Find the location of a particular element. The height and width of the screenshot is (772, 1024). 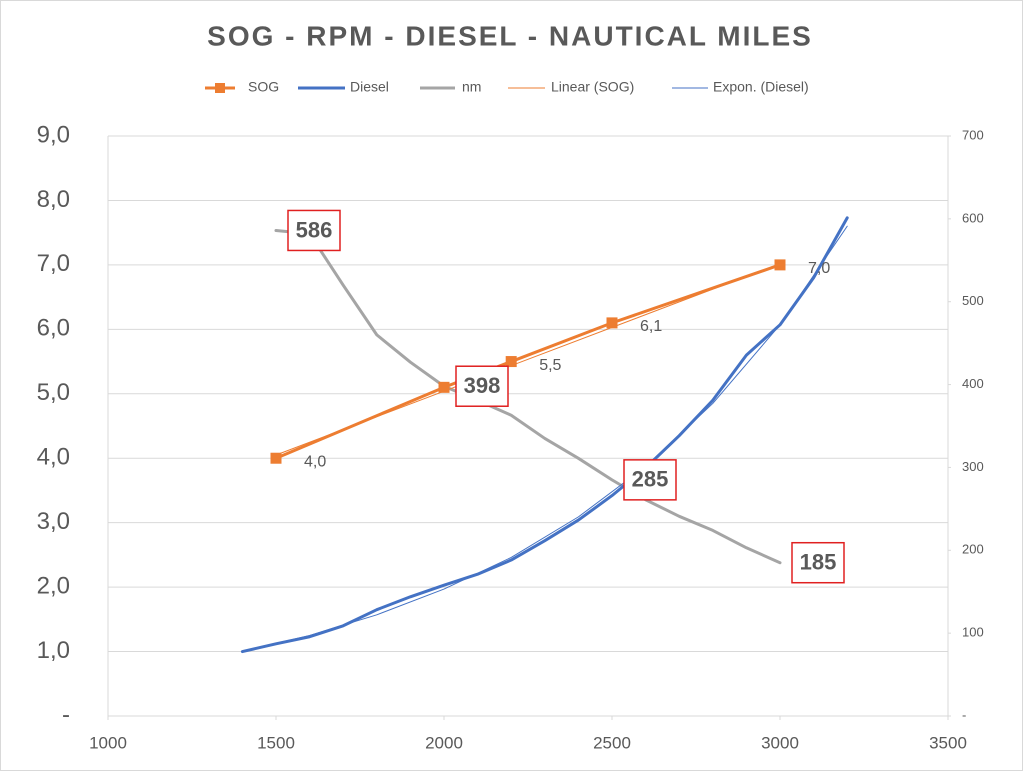

x-tick-label: 2500 is located at coordinates (612, 742).